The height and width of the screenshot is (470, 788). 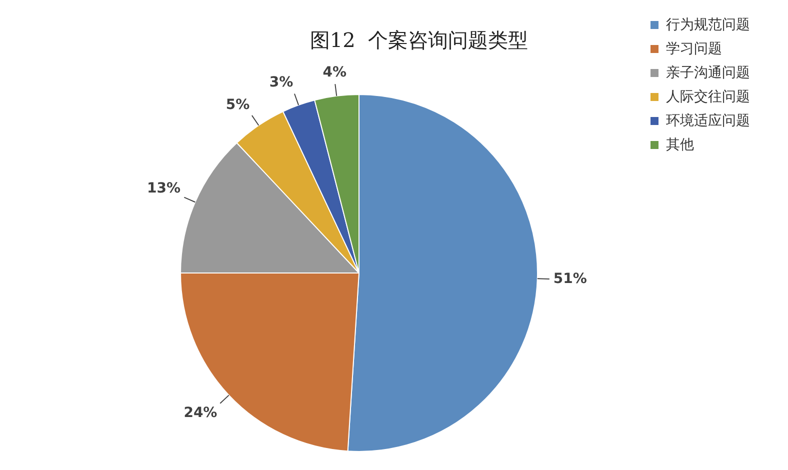 I want to click on data-label: 24%, so click(x=201, y=412).